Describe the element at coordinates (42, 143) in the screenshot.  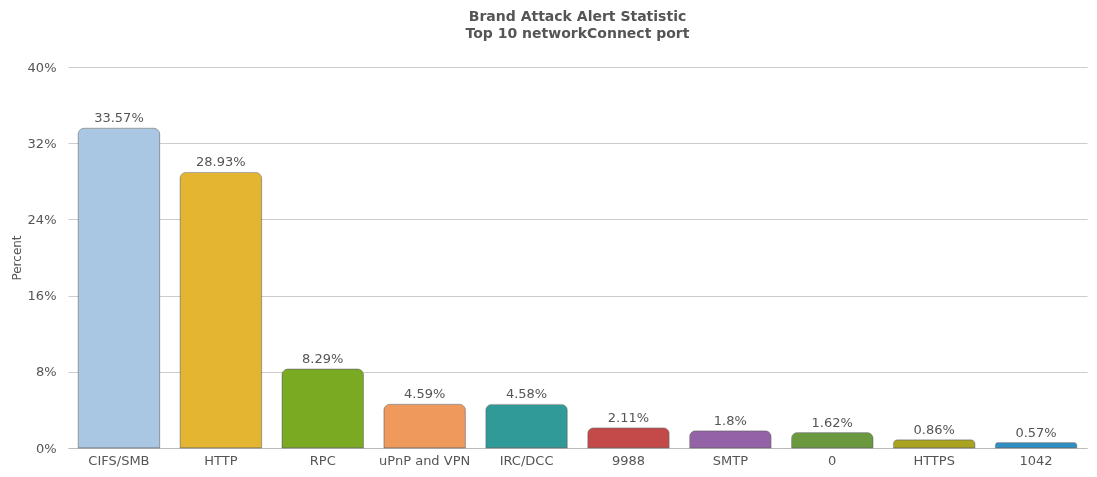
I see `y-tick-label: 32%` at that location.